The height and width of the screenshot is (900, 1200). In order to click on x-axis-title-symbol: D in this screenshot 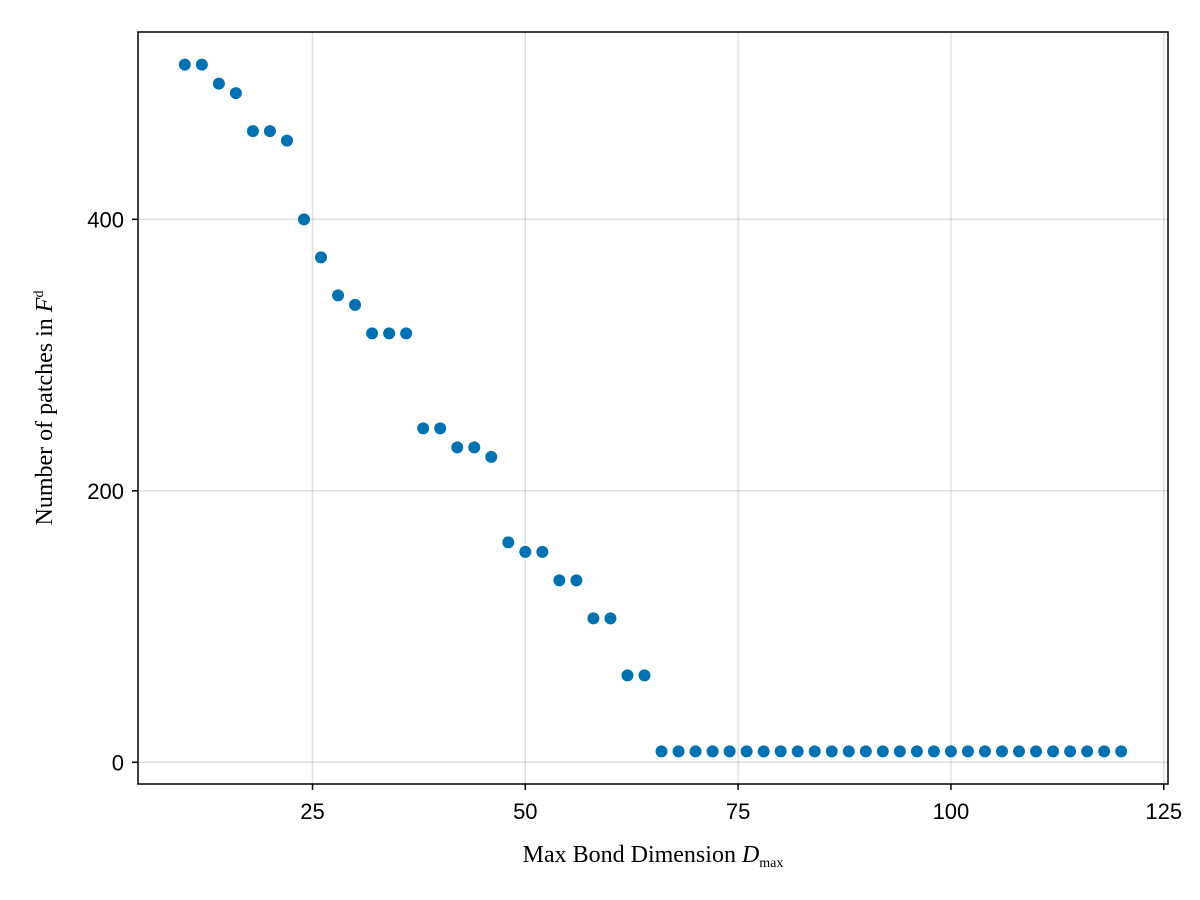, I will do `click(750, 855)`.